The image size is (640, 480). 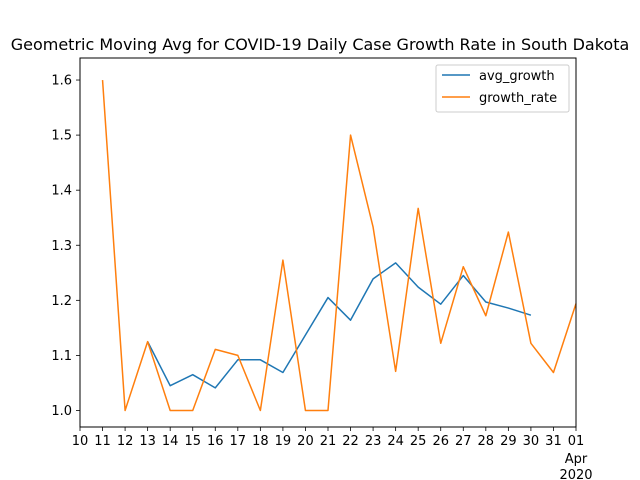 I want to click on x-tick-label: 31, so click(x=553, y=441).